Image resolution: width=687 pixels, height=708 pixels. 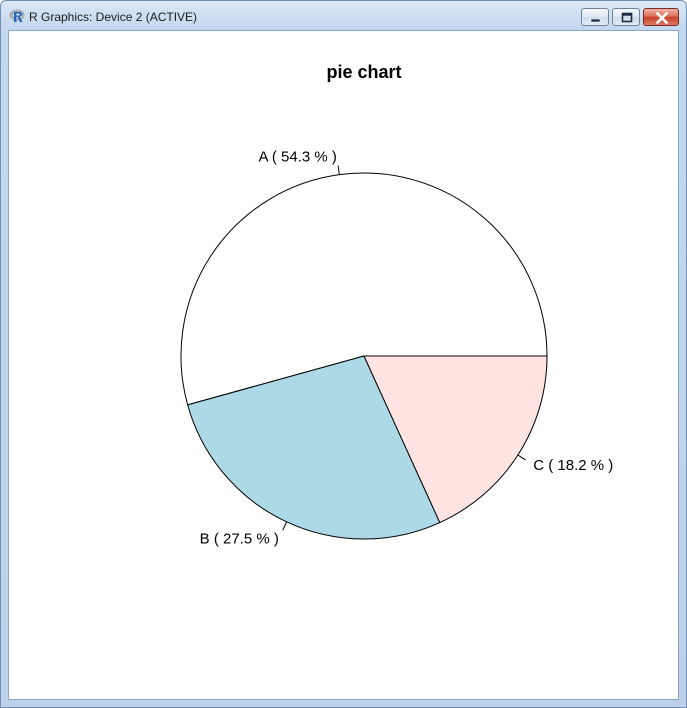 I want to click on close-icon, so click(x=662, y=18).